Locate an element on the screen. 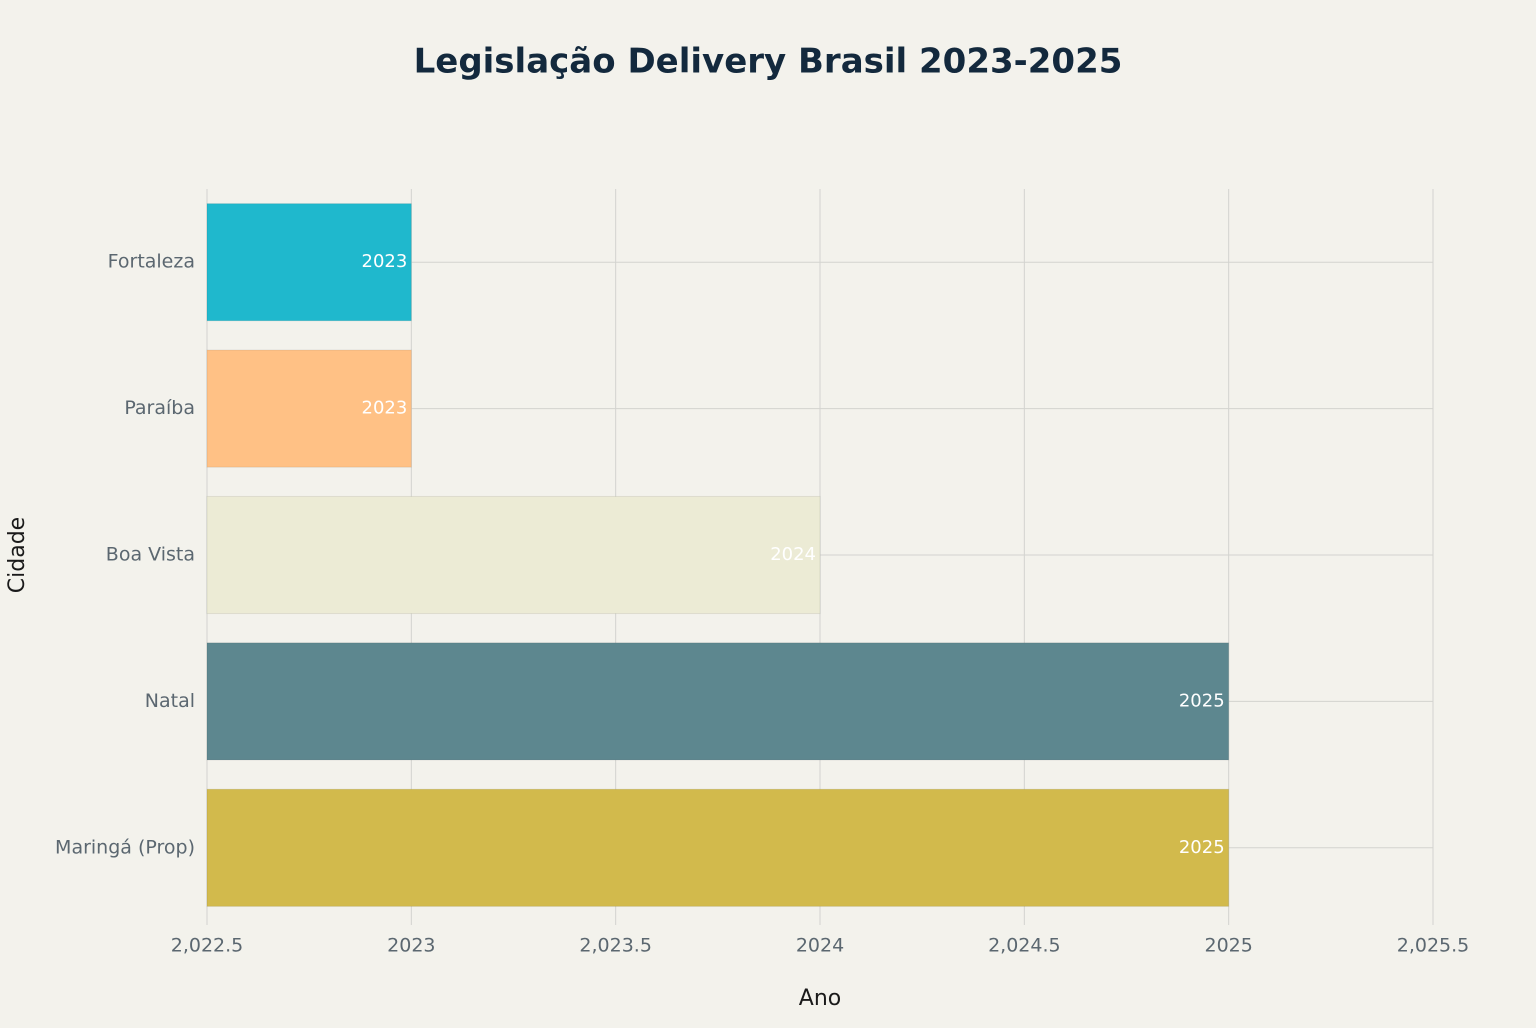  x-axis-title: Ano is located at coordinates (820, 998).